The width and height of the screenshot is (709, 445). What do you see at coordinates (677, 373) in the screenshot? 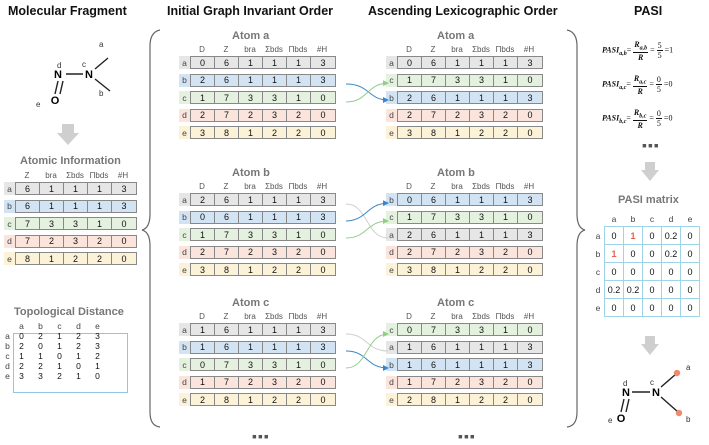
I see `highlight-atom-a` at bounding box center [677, 373].